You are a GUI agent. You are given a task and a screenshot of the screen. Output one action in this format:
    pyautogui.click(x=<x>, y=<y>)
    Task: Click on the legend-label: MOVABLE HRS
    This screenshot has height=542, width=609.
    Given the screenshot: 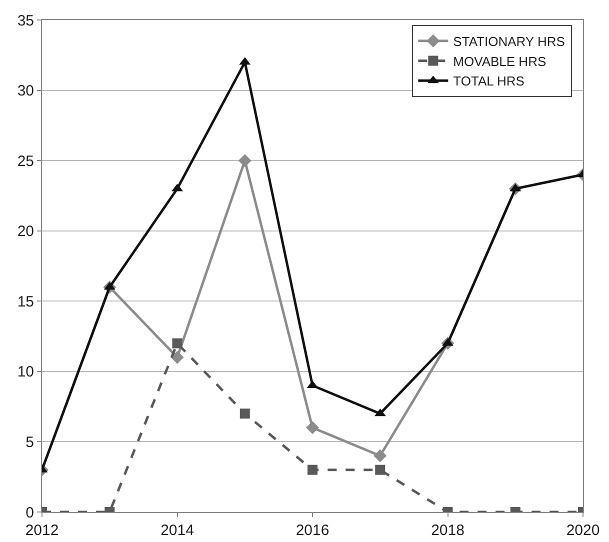 What is the action you would take?
    pyautogui.click(x=499, y=61)
    